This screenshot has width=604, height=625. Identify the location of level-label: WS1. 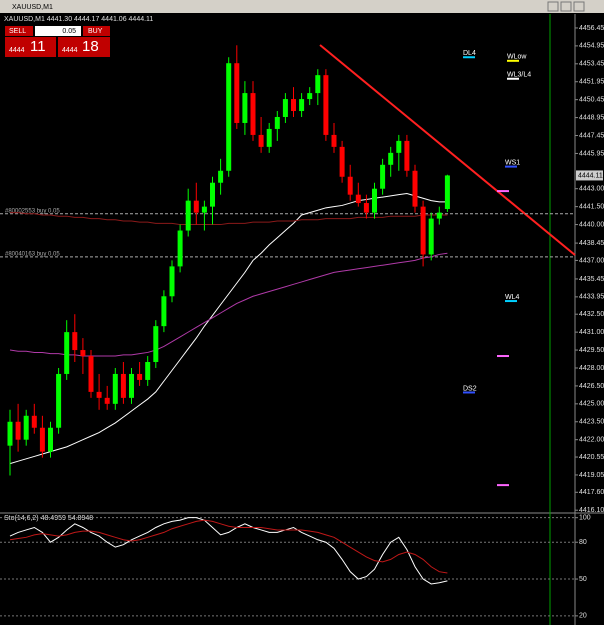
(512, 162).